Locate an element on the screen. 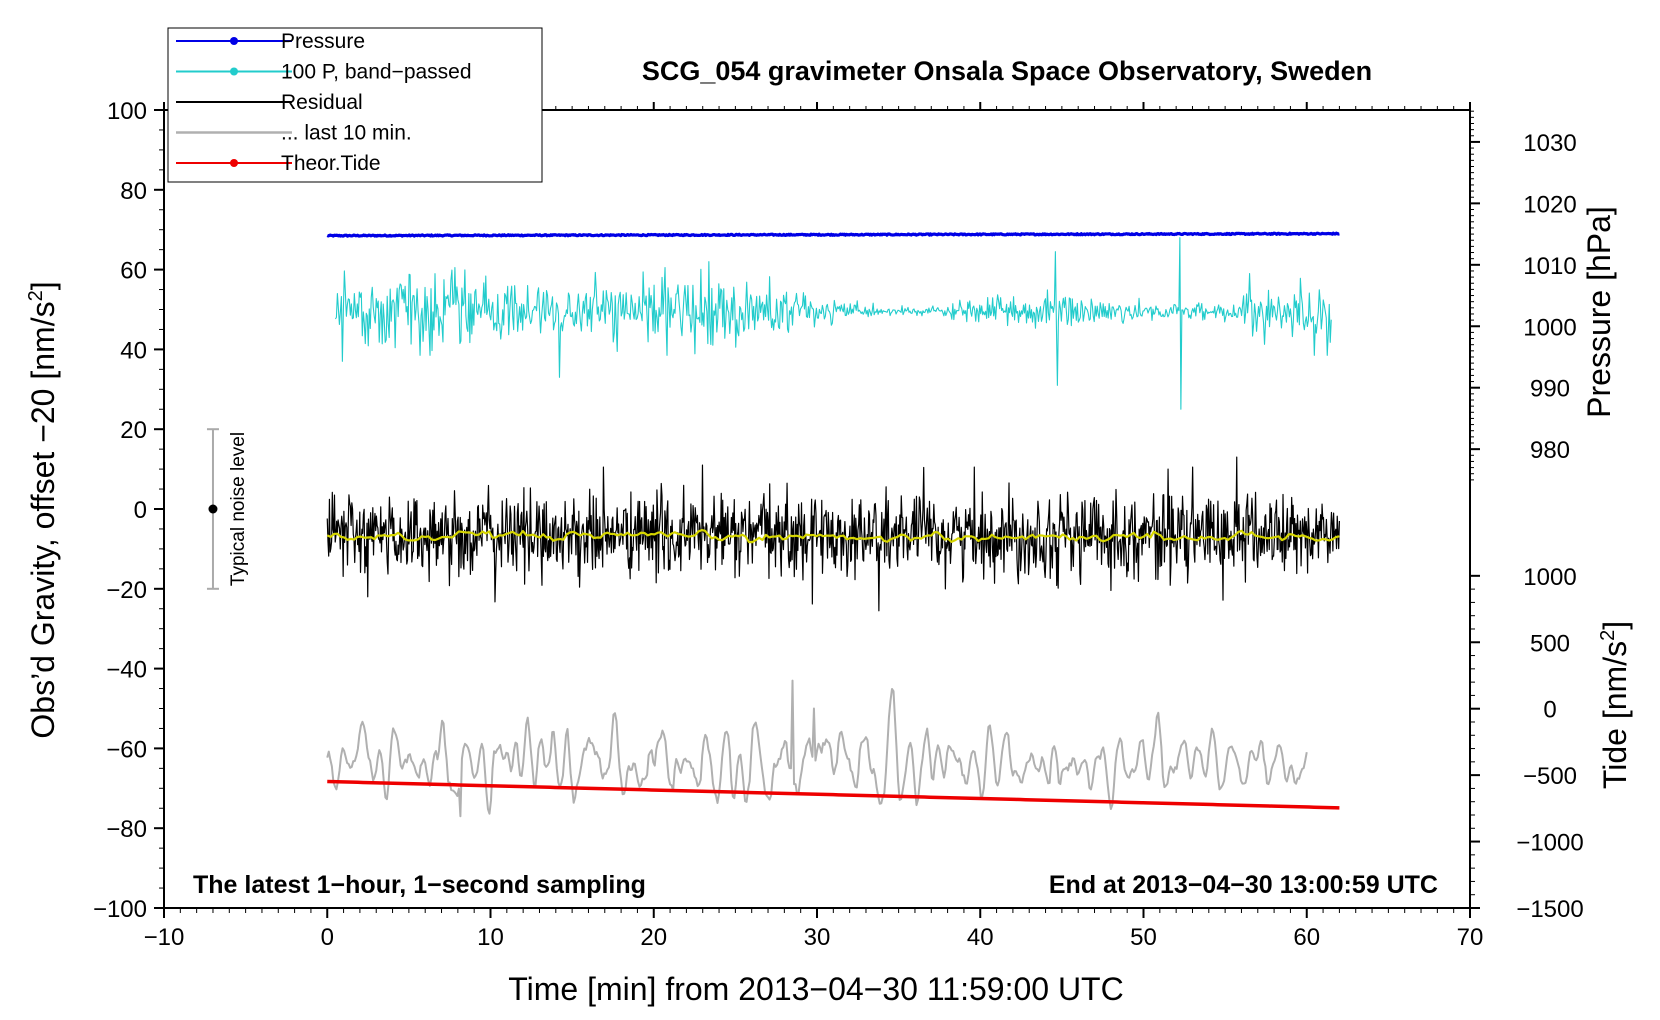 The height and width of the screenshot is (1020, 1660). series-band-passed is located at coordinates (833, 323).